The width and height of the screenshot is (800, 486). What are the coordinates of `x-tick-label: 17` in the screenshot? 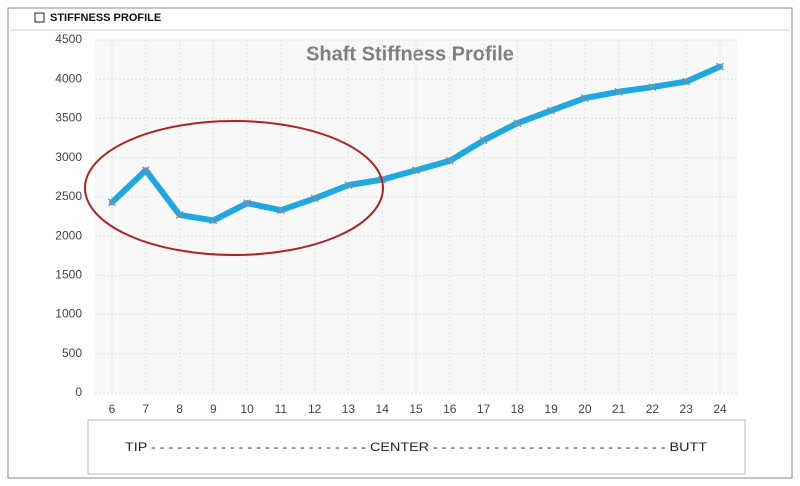 It's located at (484, 409).